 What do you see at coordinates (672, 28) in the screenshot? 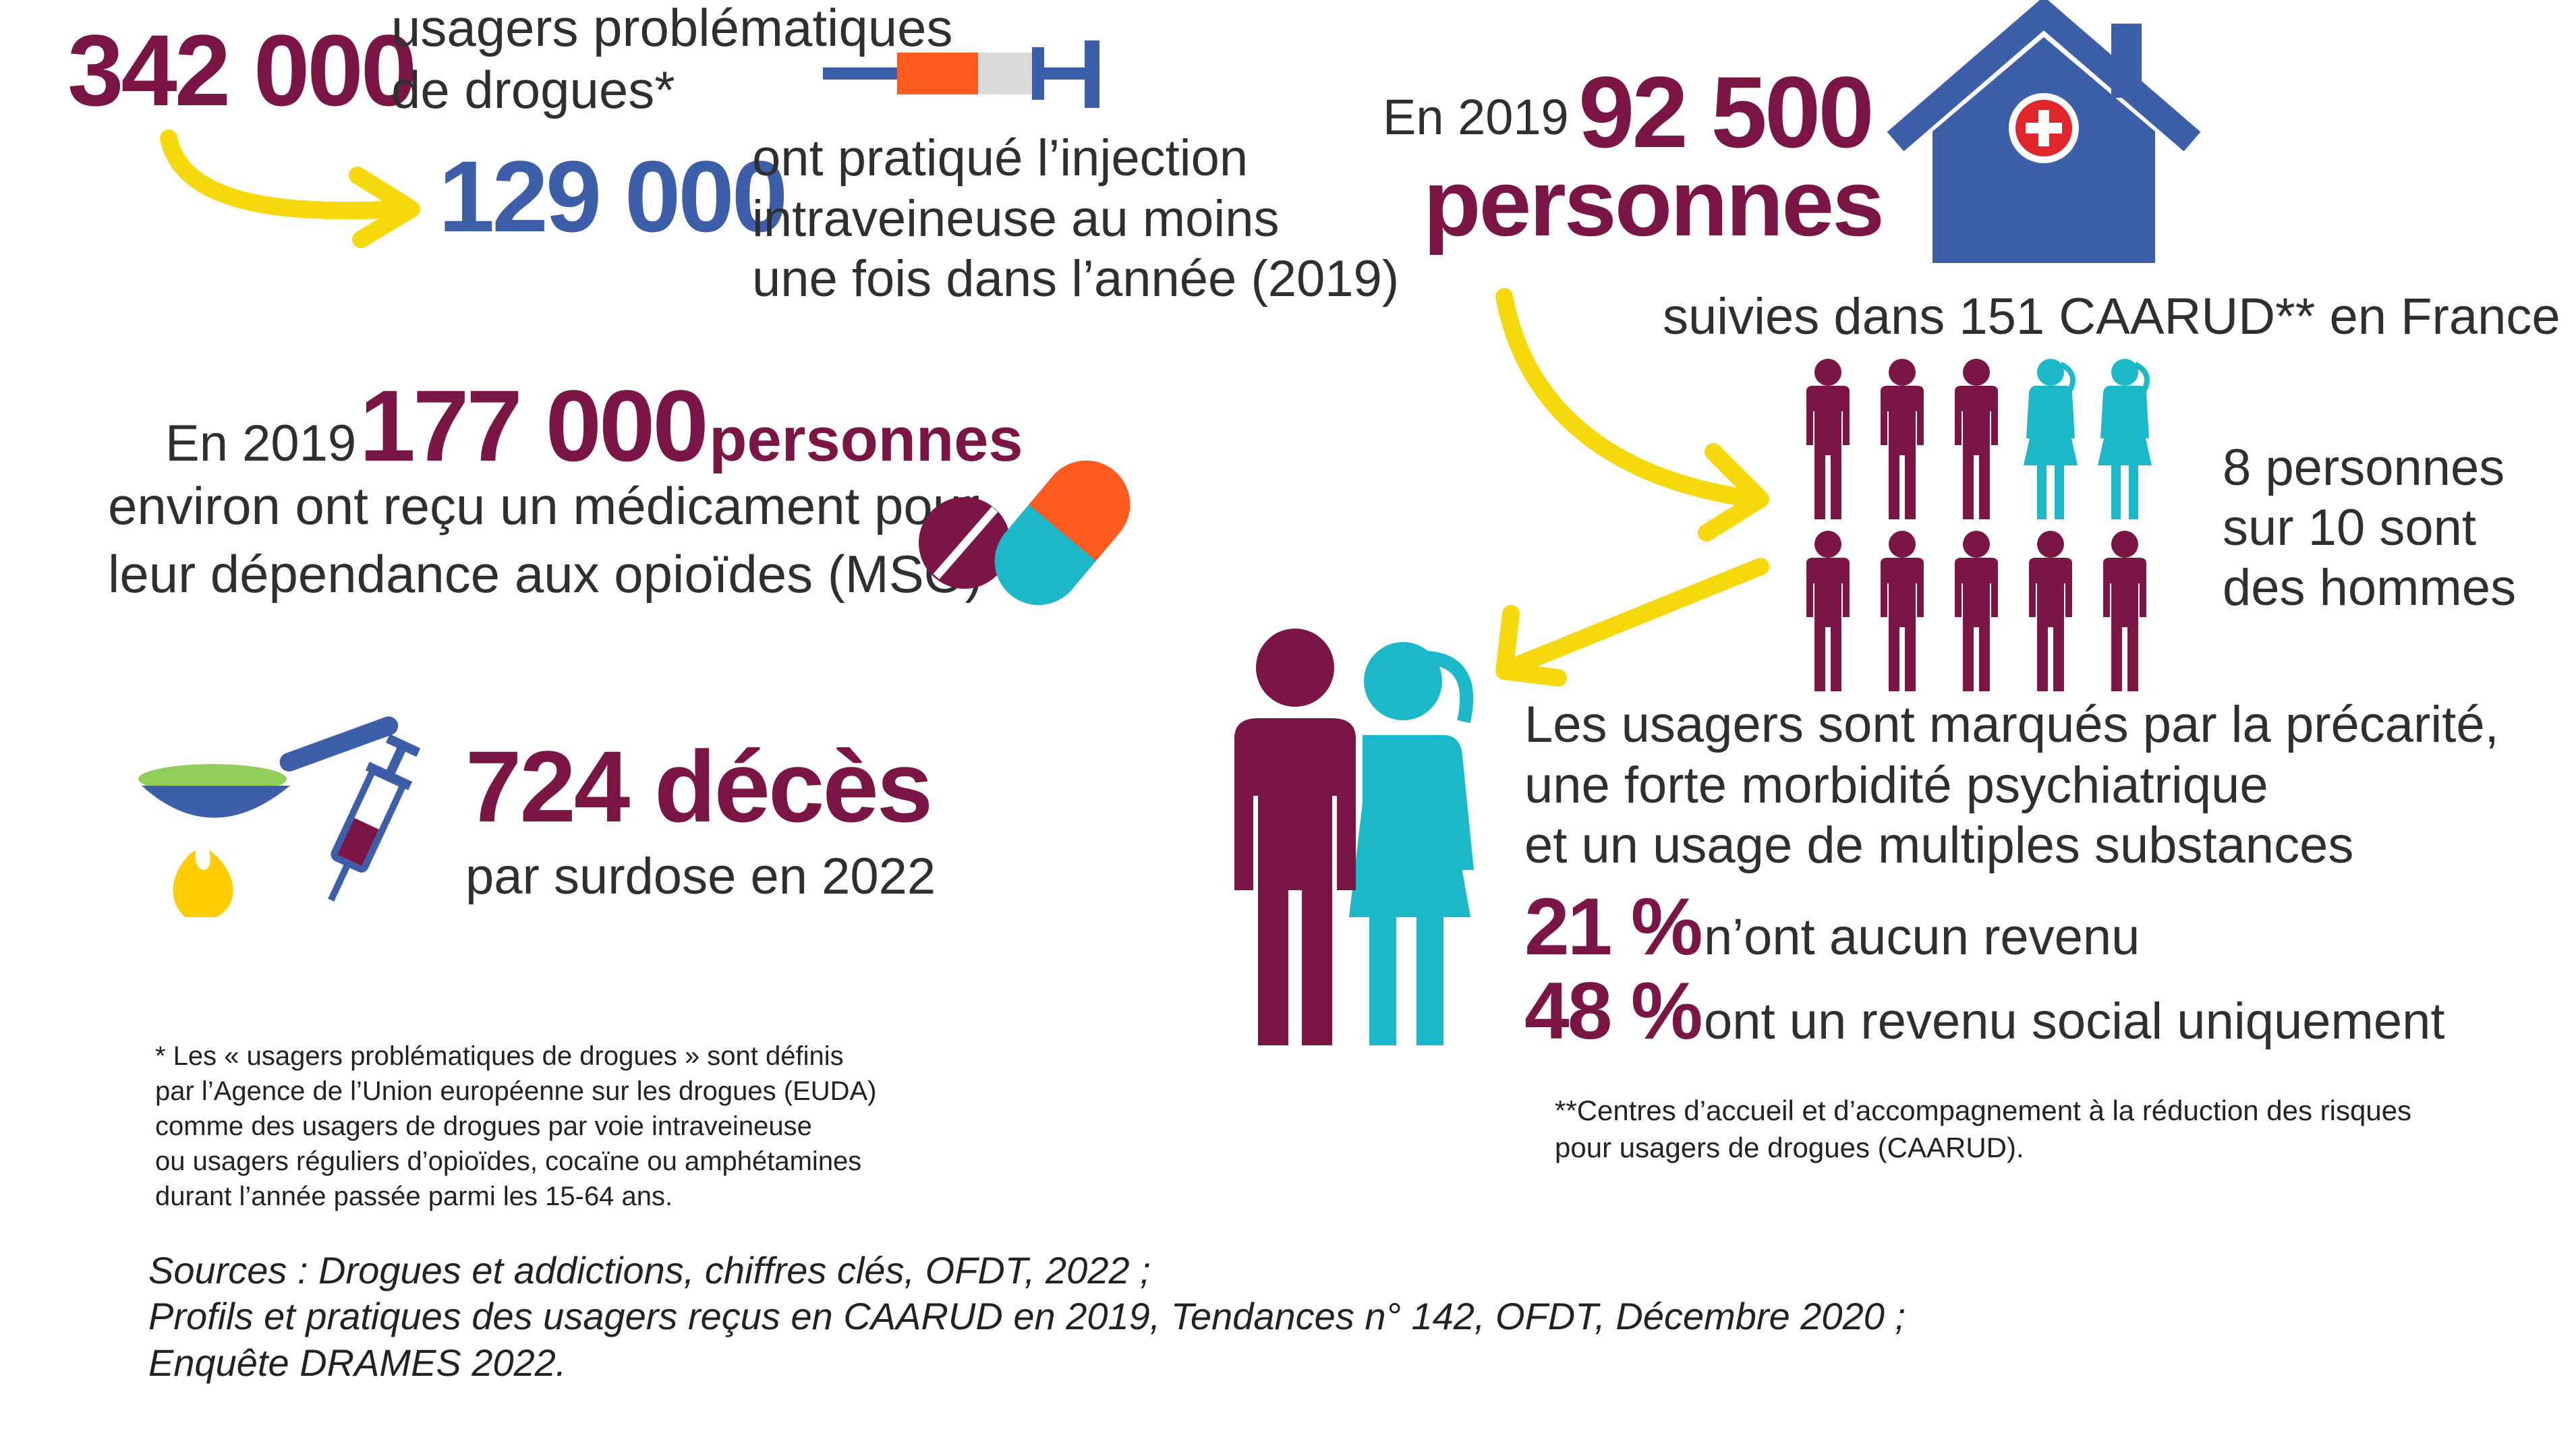
I see `stat-users-text-line1: usagers problématiques` at bounding box center [672, 28].